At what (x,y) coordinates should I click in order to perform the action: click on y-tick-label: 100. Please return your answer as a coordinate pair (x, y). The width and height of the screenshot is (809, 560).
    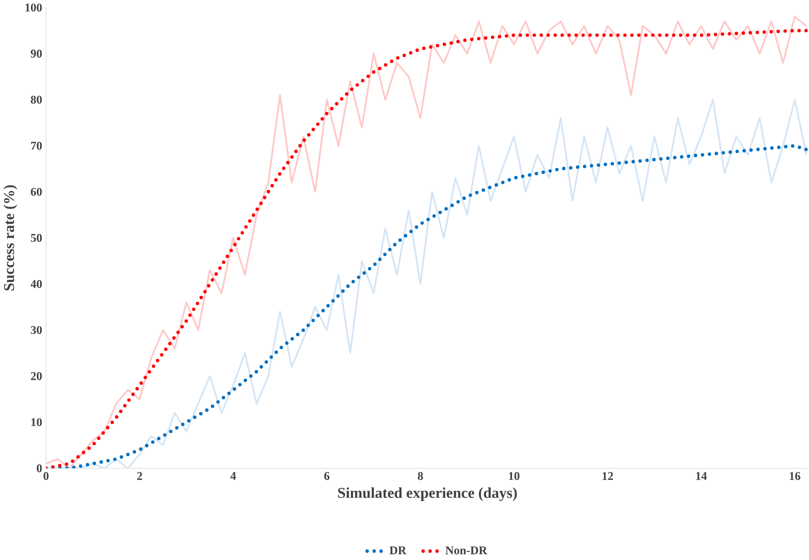
    Looking at the image, I should click on (33, 8).